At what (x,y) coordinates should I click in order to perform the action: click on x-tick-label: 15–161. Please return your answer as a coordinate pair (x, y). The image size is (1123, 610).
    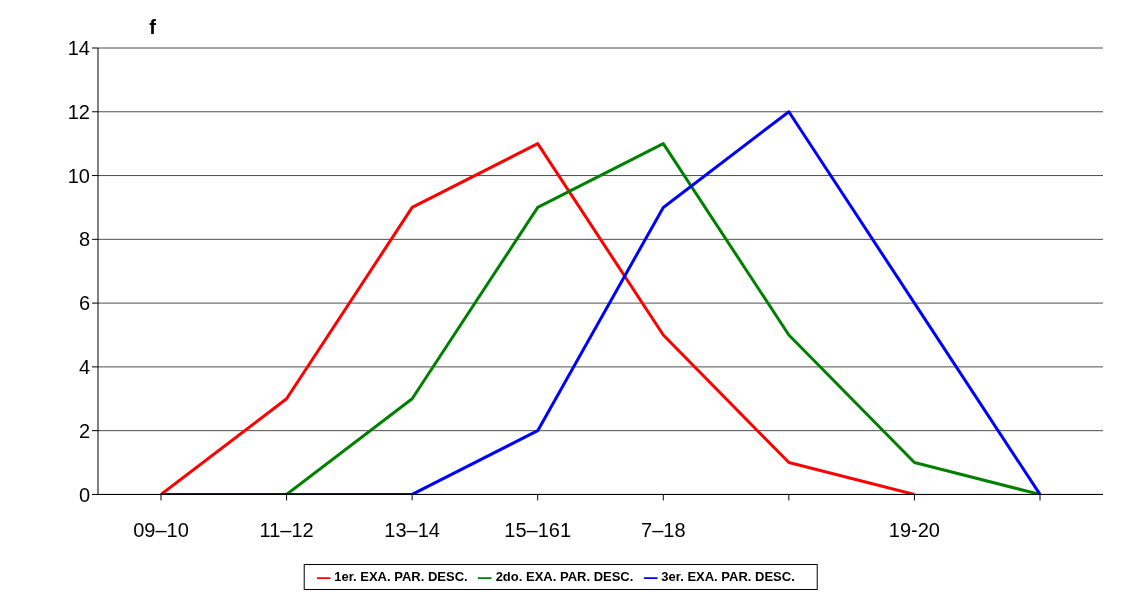
    Looking at the image, I should click on (538, 529).